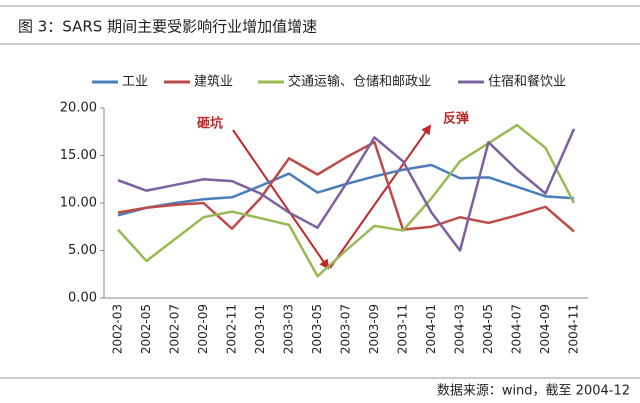  I want to click on y-tick-label: 15.00, so click(78, 155).